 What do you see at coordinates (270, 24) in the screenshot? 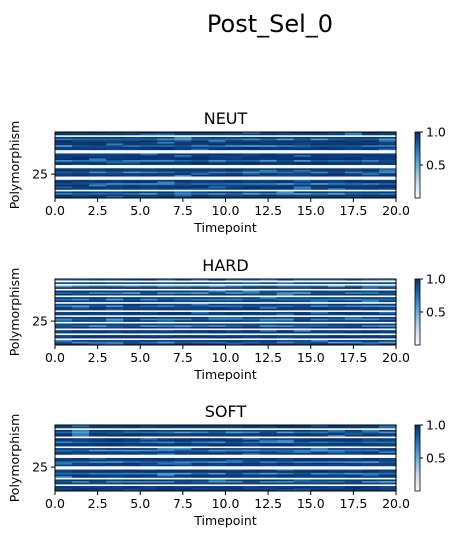
I see `figure-title: Post_Sel_0` at bounding box center [270, 24].